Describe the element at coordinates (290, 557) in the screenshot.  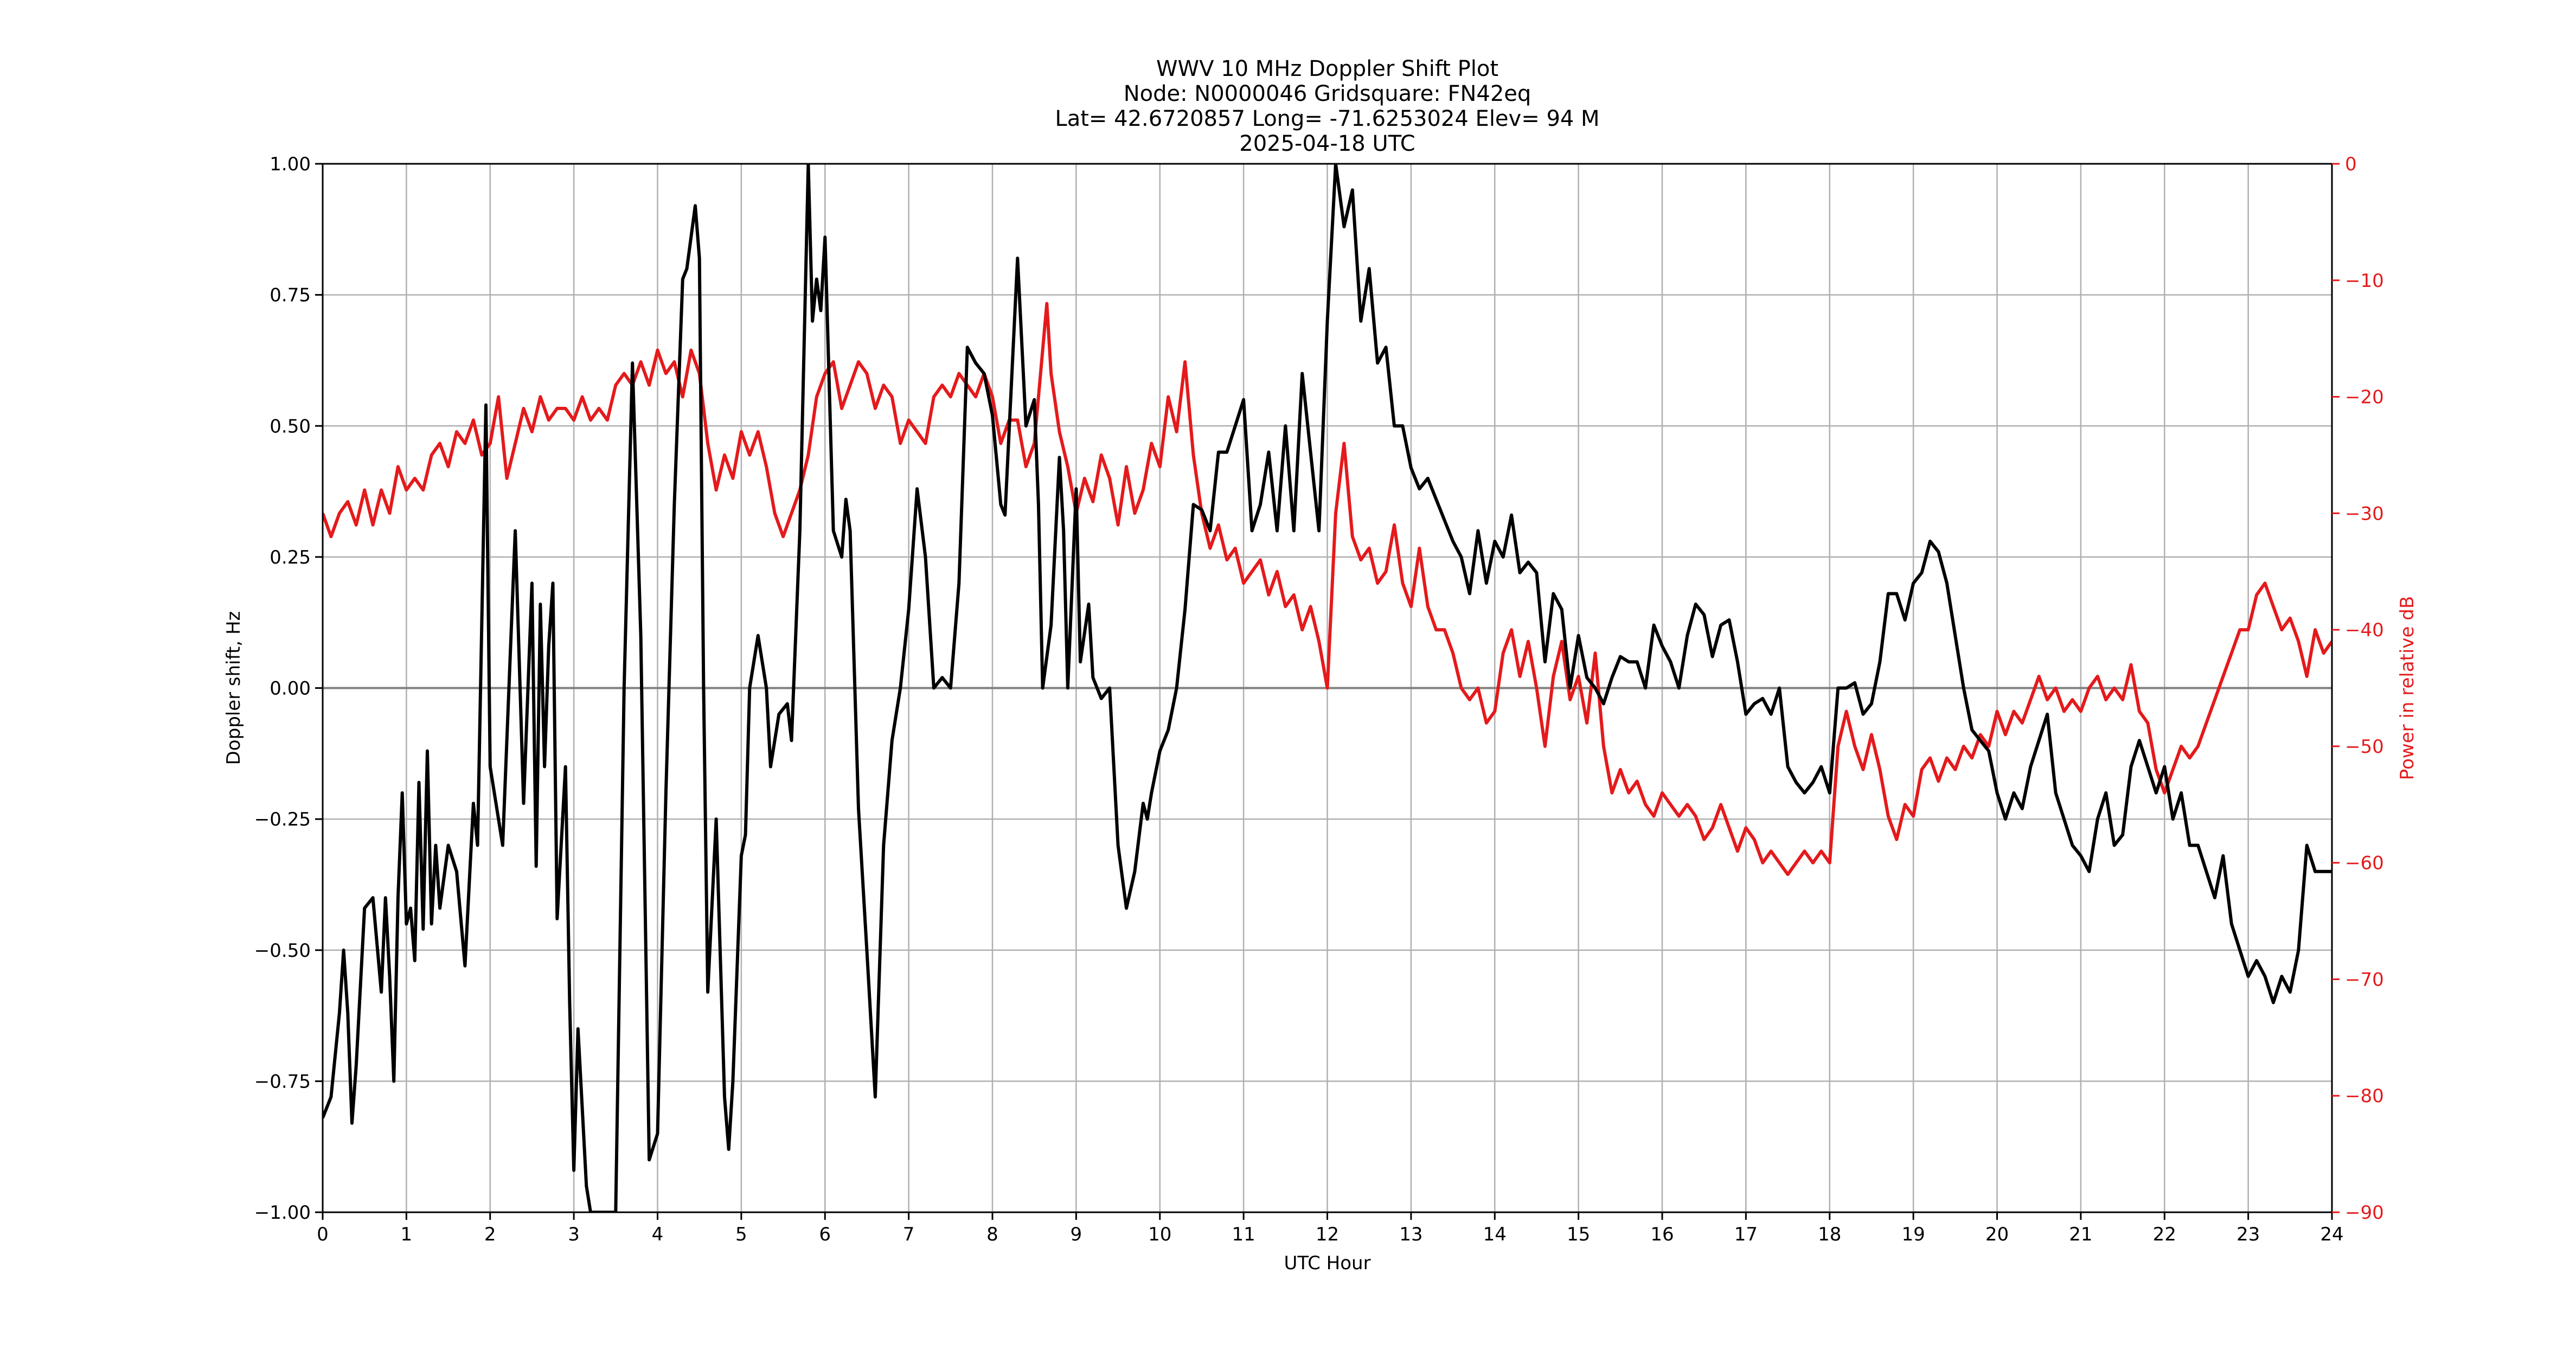
I see `y-left-tick-label: 0.25` at that location.